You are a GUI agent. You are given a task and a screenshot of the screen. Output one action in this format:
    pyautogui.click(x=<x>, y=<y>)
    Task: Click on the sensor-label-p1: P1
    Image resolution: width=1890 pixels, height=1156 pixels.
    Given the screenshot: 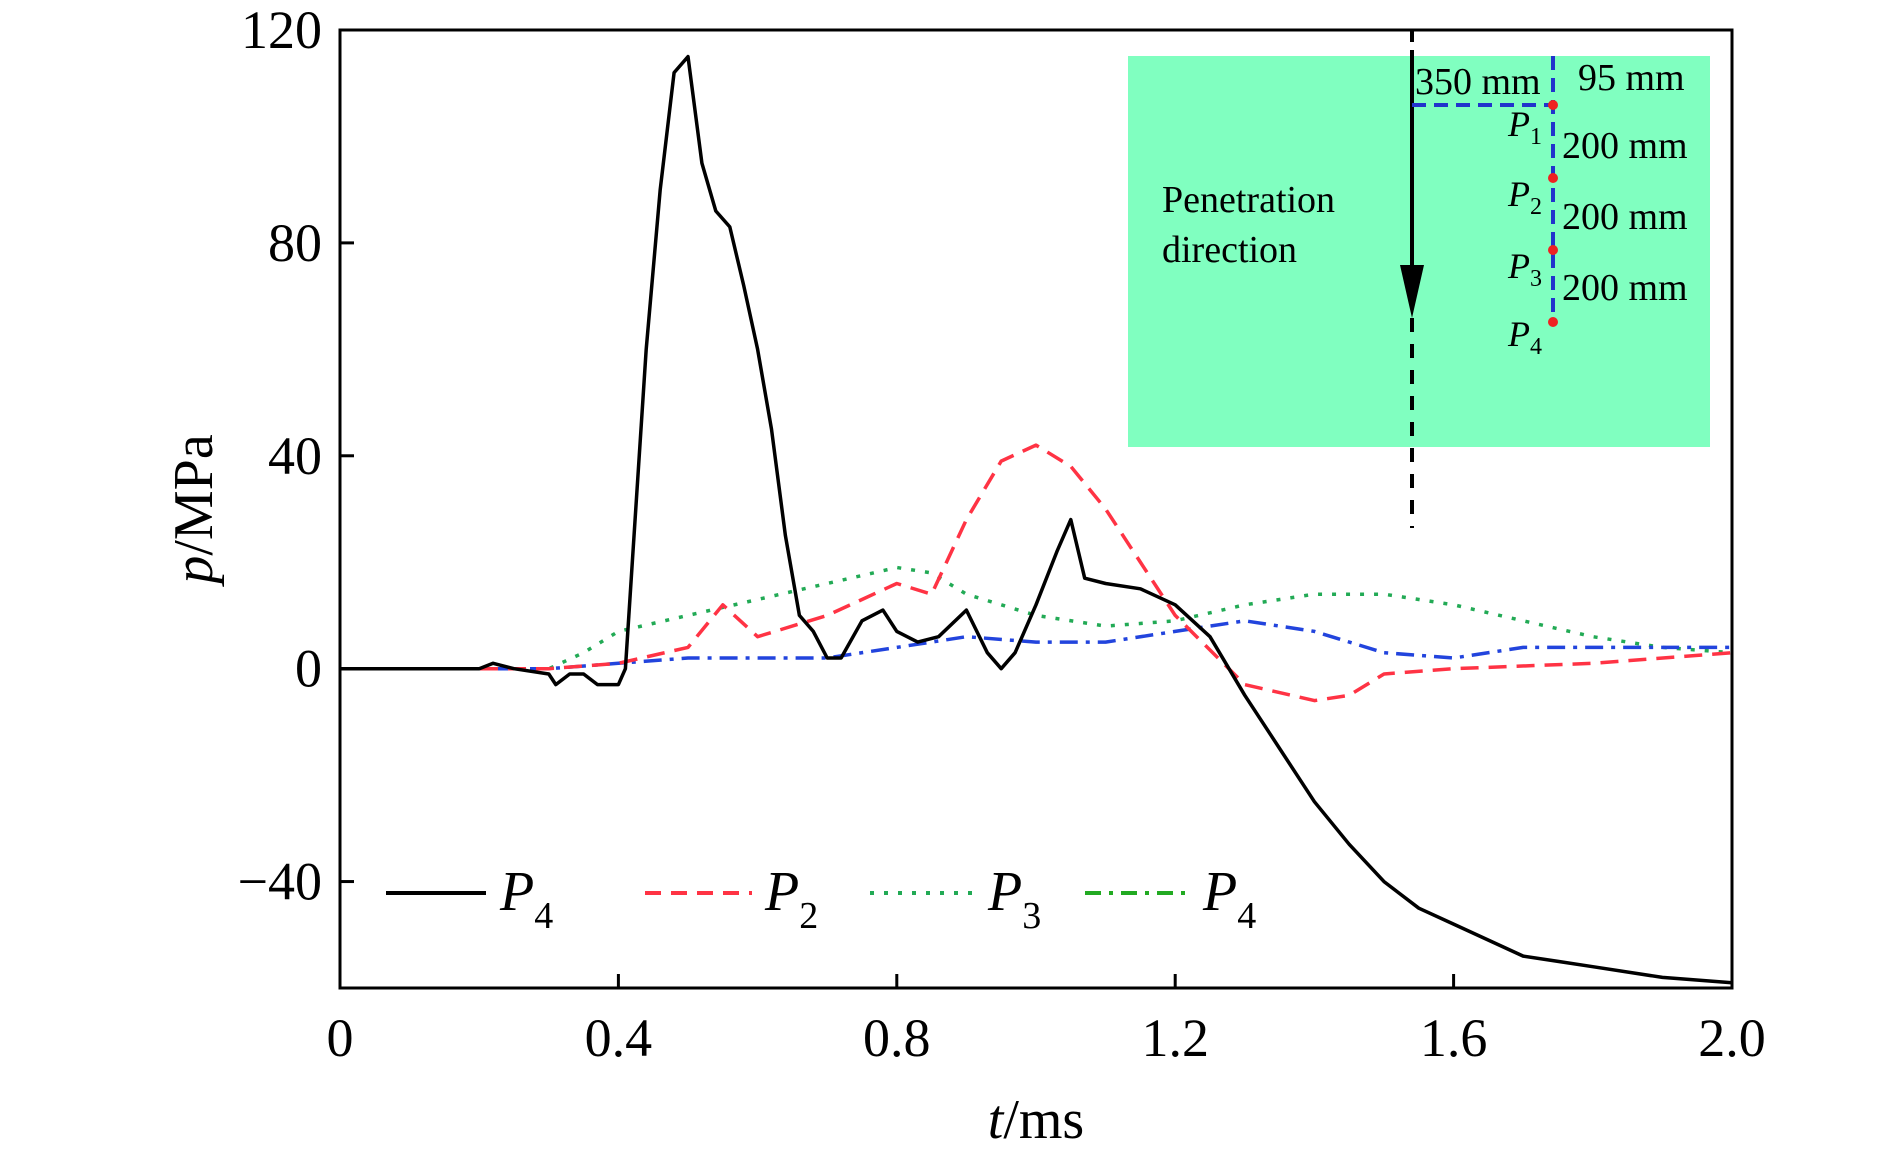 What is the action you would take?
    pyautogui.click(x=1524, y=127)
    